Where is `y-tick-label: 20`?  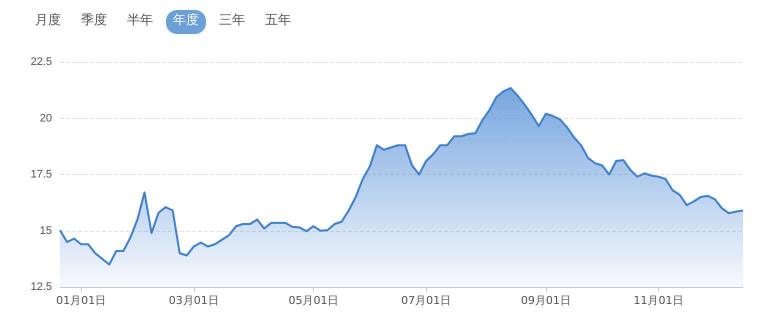 y-tick-label: 20 is located at coordinates (46, 118).